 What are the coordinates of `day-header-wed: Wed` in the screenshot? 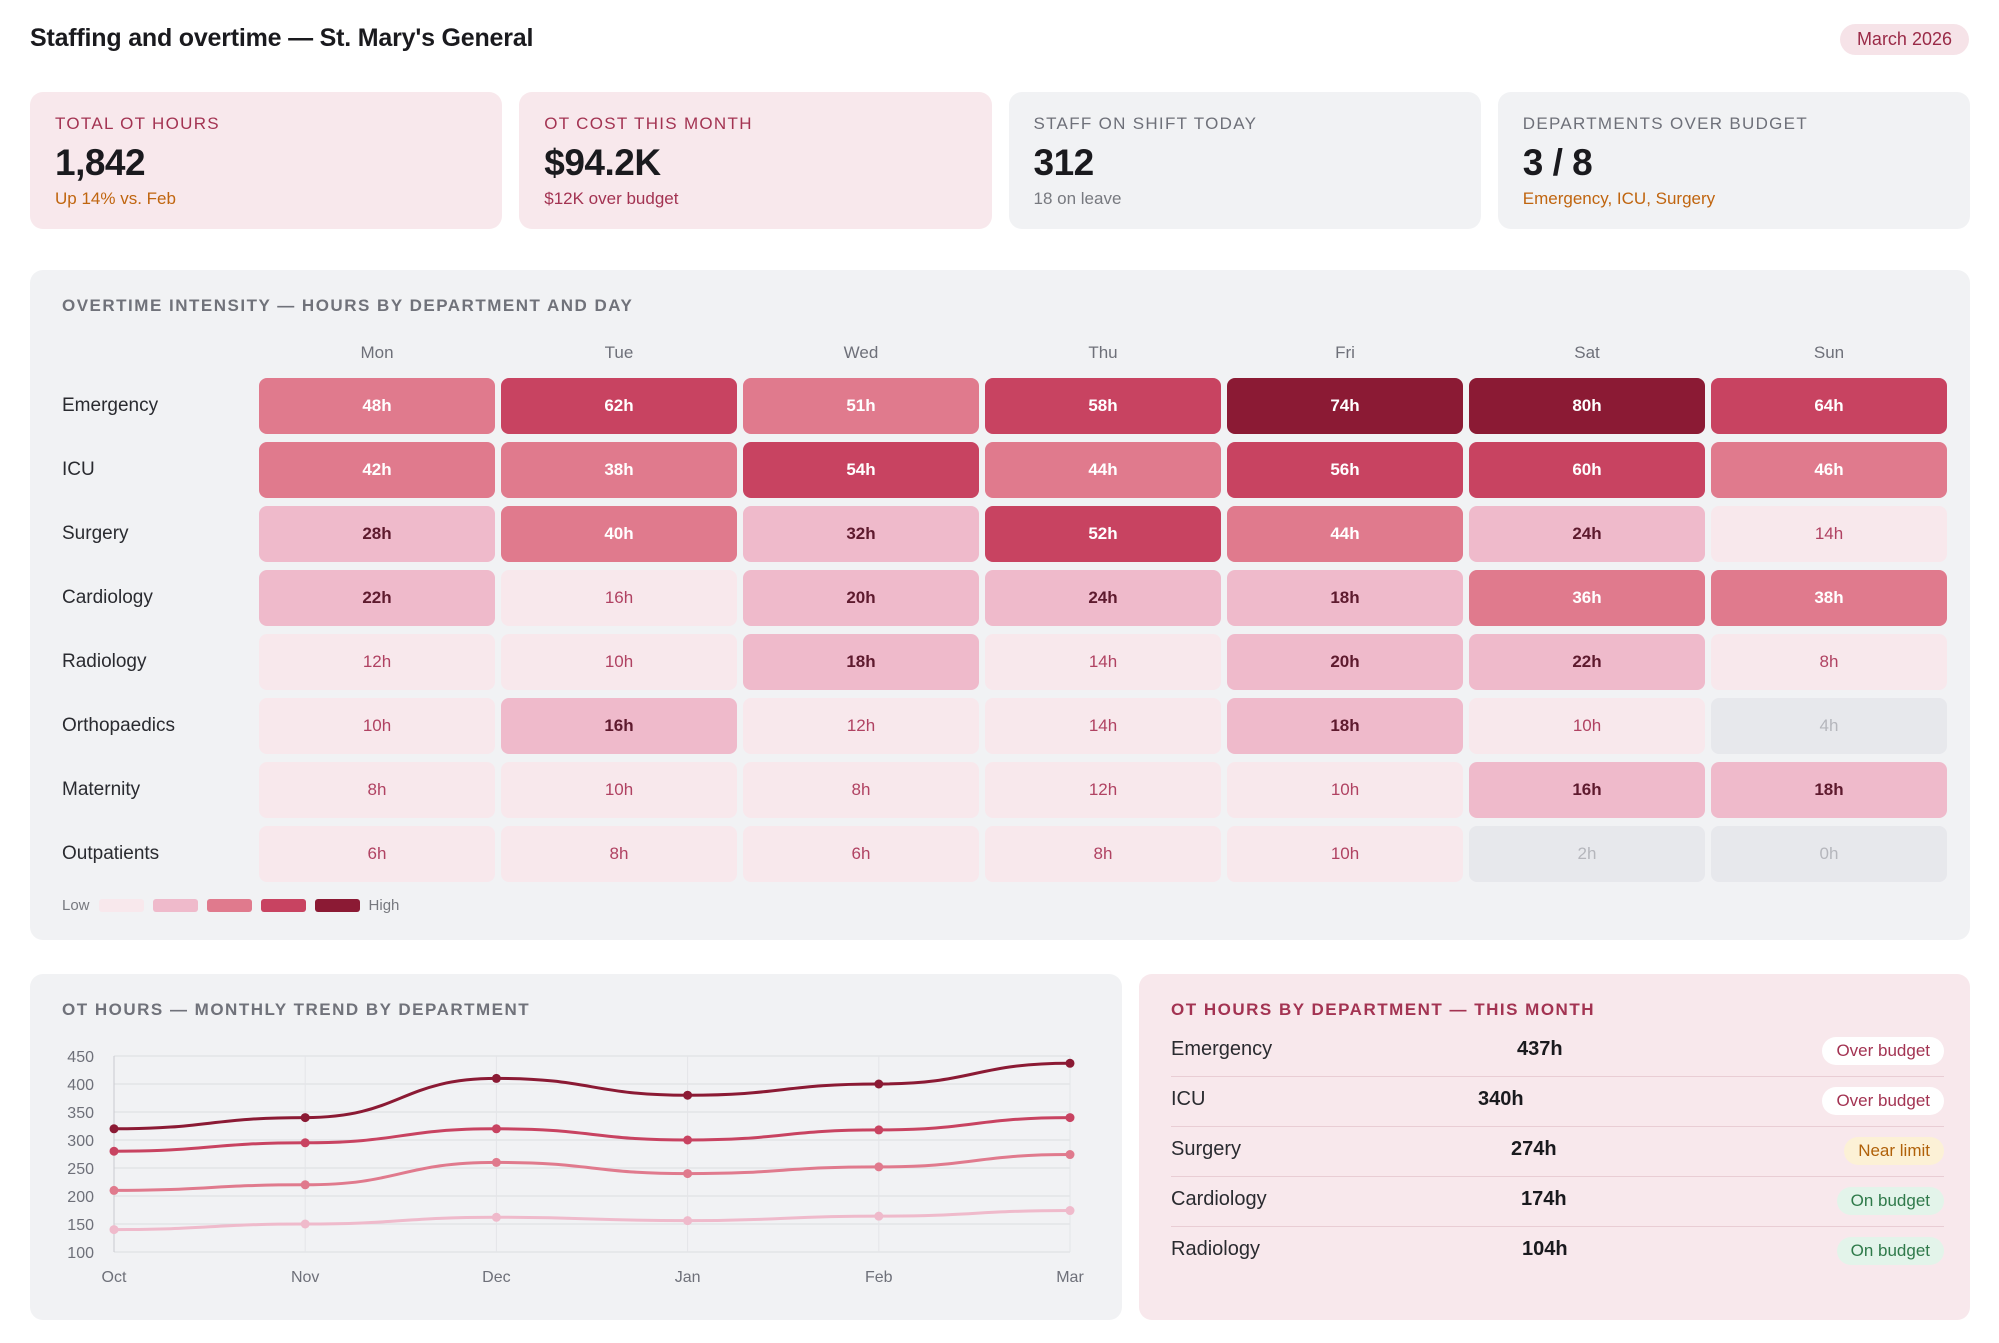 It's located at (861, 352).